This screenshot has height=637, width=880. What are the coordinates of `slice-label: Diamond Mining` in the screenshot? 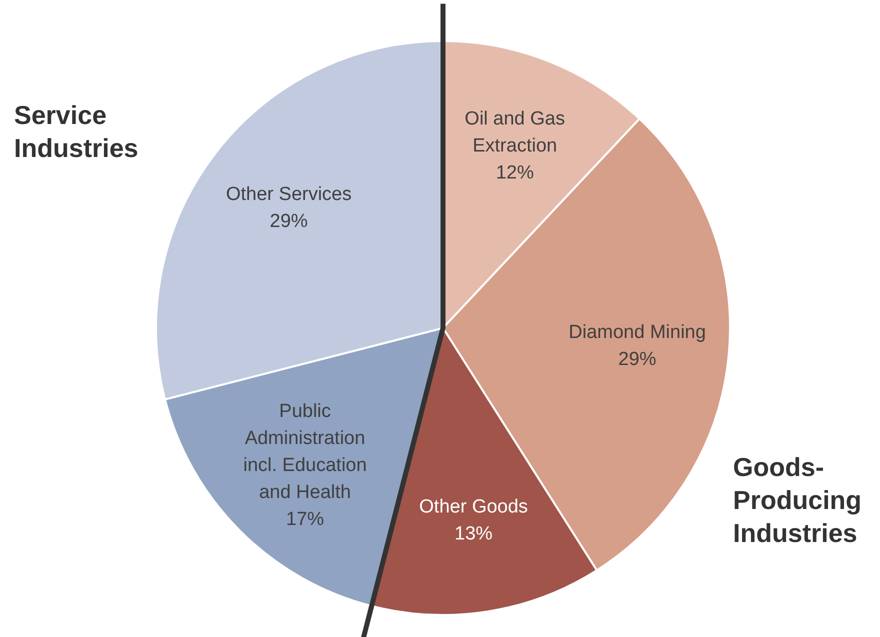 It's located at (637, 332).